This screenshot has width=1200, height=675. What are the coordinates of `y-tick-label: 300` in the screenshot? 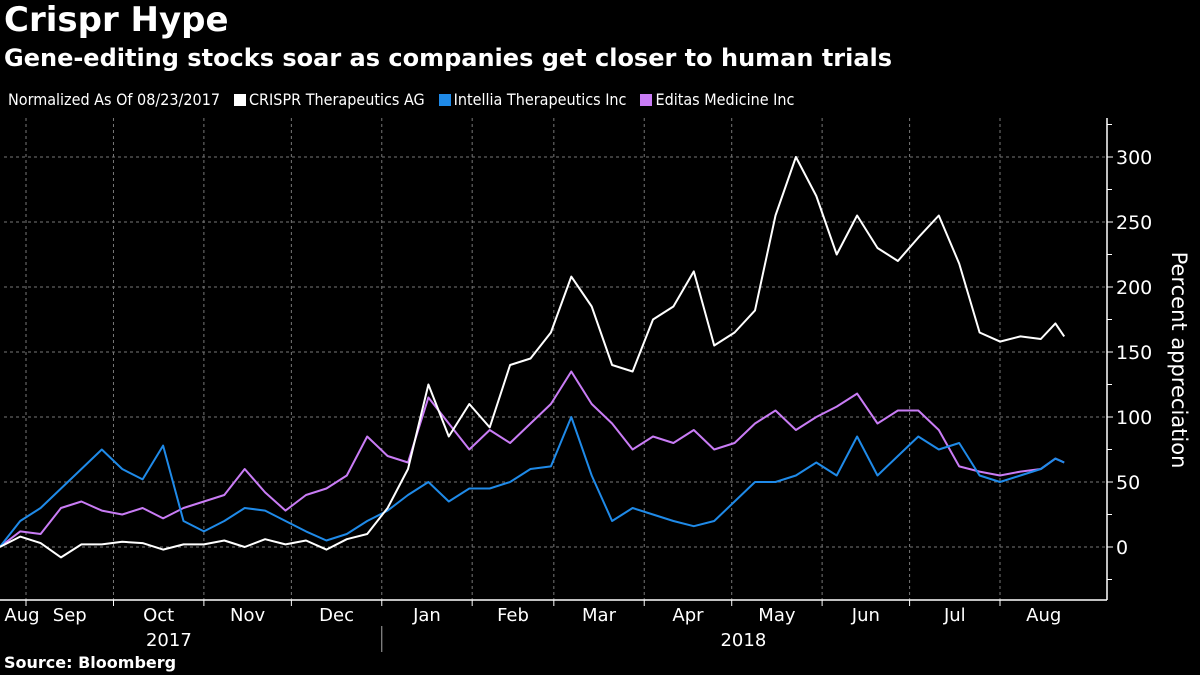 It's located at (1134, 158).